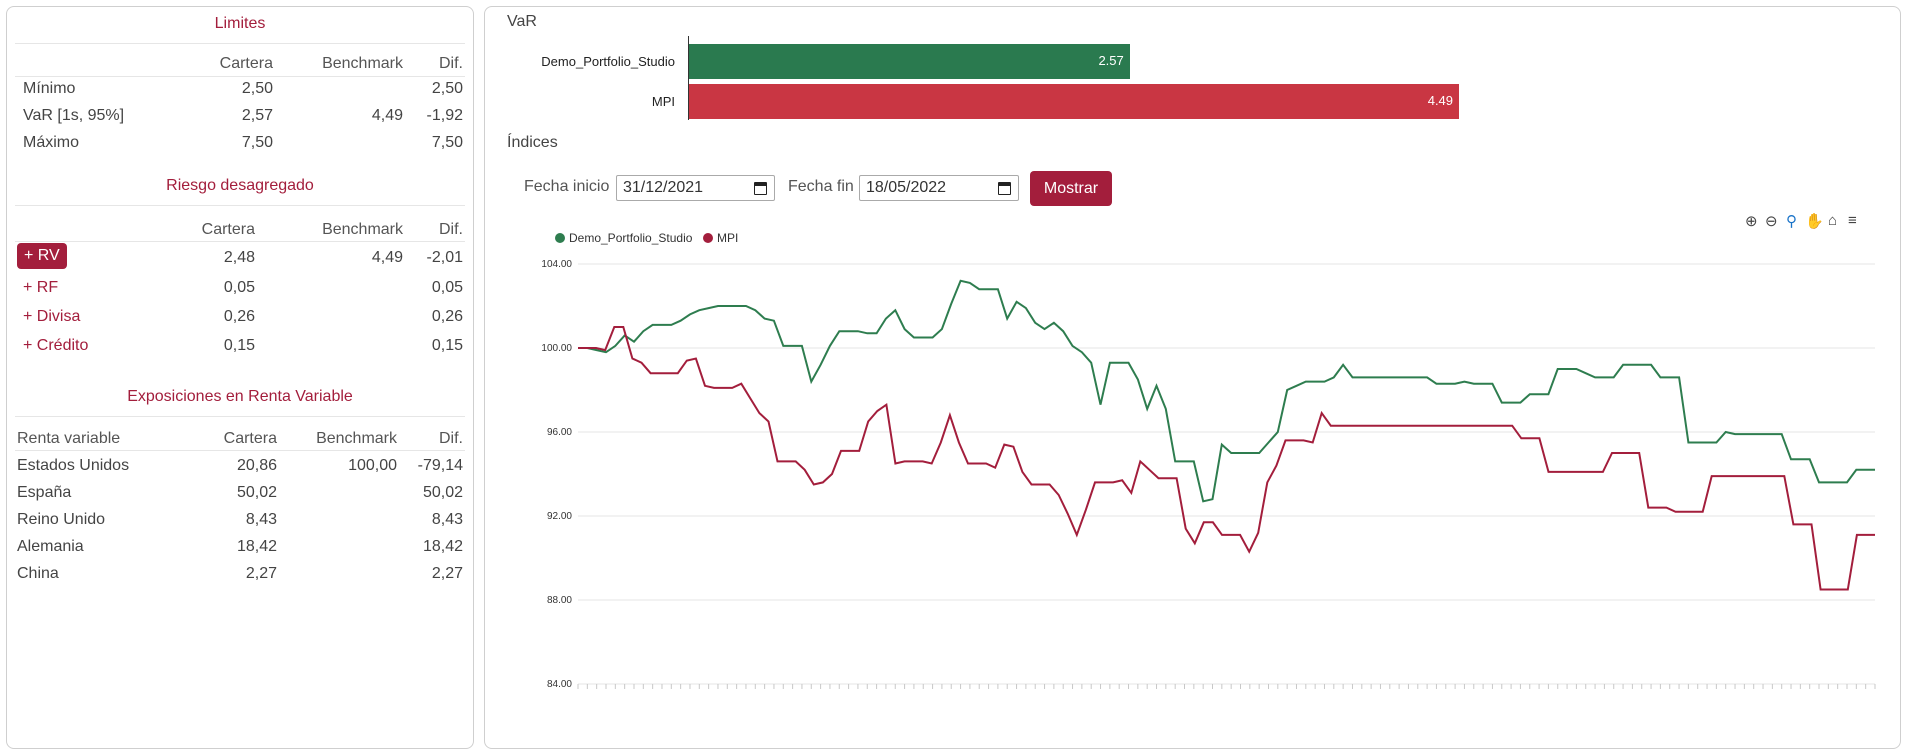 The image size is (1906, 755). I want to click on legend-label-benchmark: MPI, so click(727, 238).